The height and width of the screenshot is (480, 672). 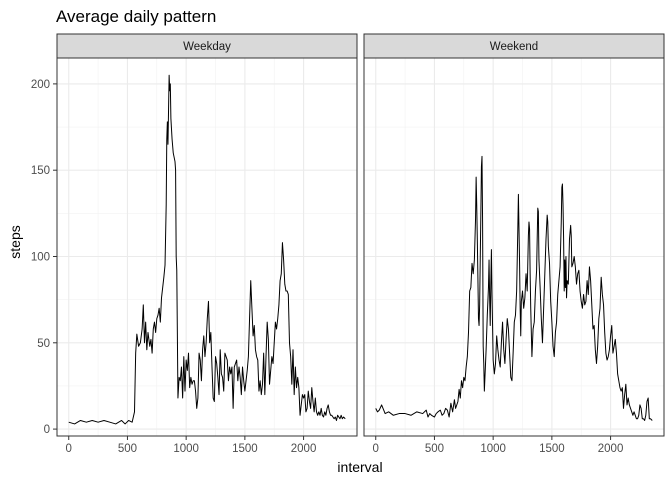 What do you see at coordinates (359, 467) in the screenshot?
I see `x-axis-title: interval` at bounding box center [359, 467].